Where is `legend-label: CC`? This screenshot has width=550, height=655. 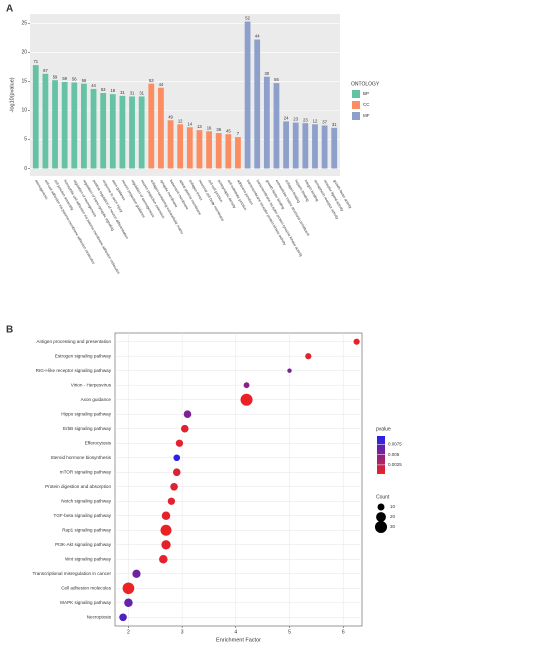
legend-label: CC is located at coordinates (366, 104).